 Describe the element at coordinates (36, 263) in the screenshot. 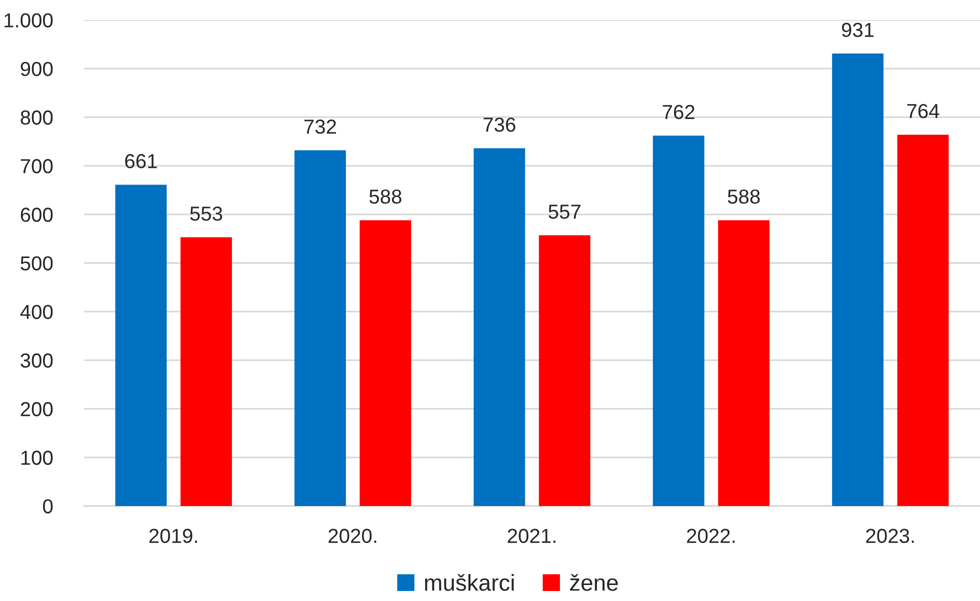

I see `y-tick-label: 500` at that location.